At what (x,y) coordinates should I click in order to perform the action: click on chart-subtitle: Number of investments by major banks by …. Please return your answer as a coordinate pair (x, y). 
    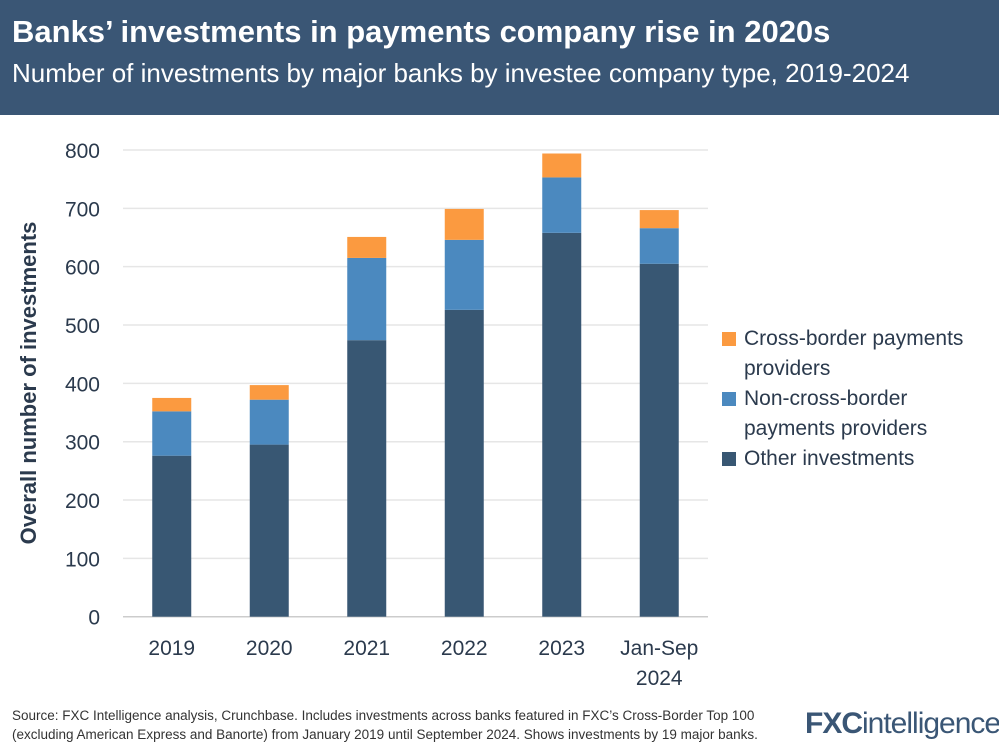
    Looking at the image, I should click on (461, 73).